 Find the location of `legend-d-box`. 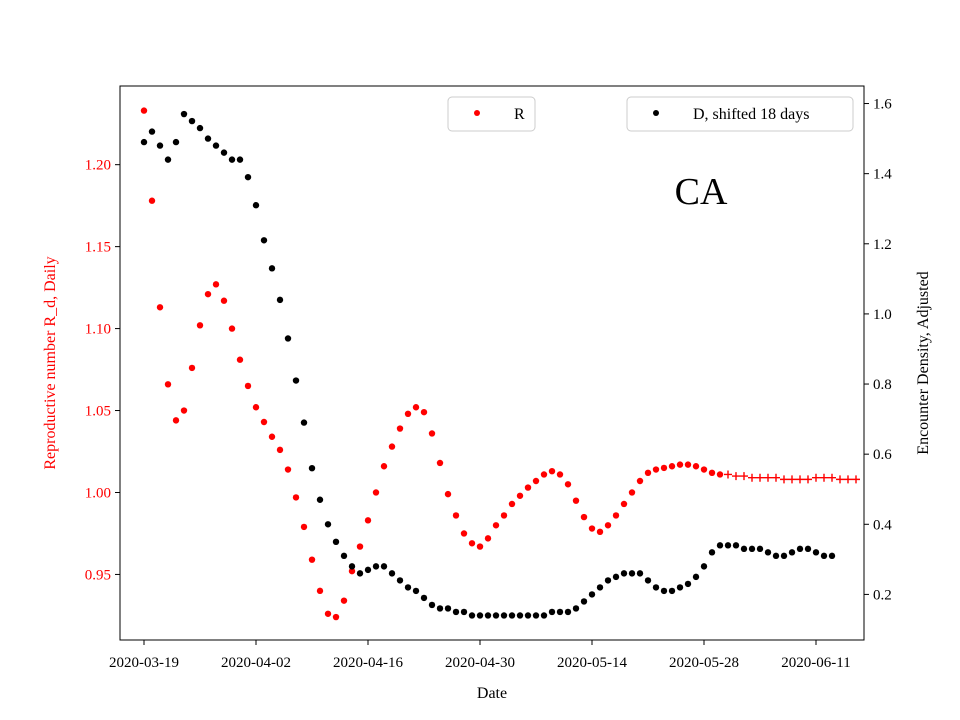

legend-d-box is located at coordinates (740, 114).